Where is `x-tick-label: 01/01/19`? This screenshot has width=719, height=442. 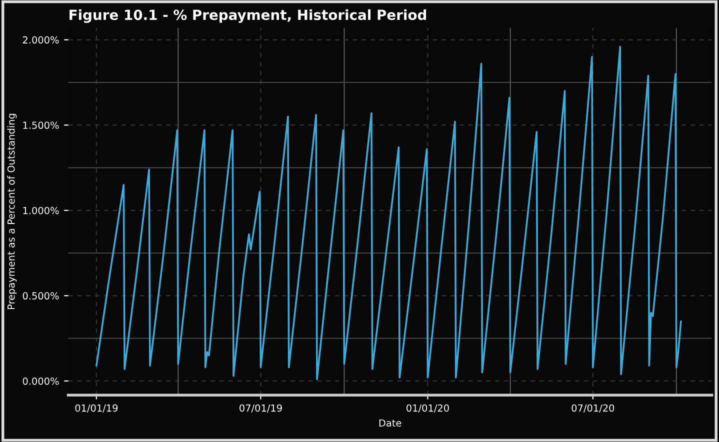 x-tick-label: 01/01/19 is located at coordinates (96, 408).